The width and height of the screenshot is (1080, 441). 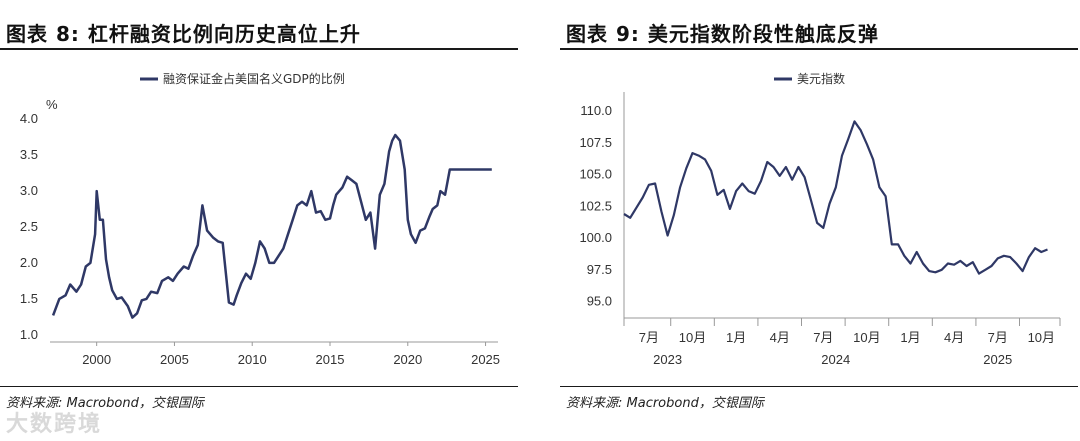 What do you see at coordinates (596, 110) in the screenshot?
I see `right-y-tick: 110.0` at bounding box center [596, 110].